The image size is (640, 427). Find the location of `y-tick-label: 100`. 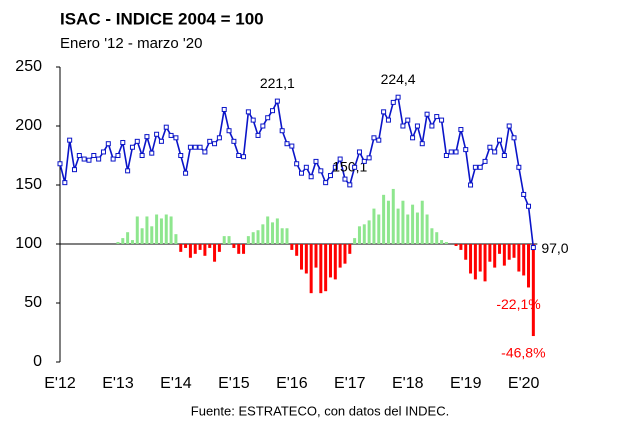

y-tick-label: 100 is located at coordinates (28, 243).